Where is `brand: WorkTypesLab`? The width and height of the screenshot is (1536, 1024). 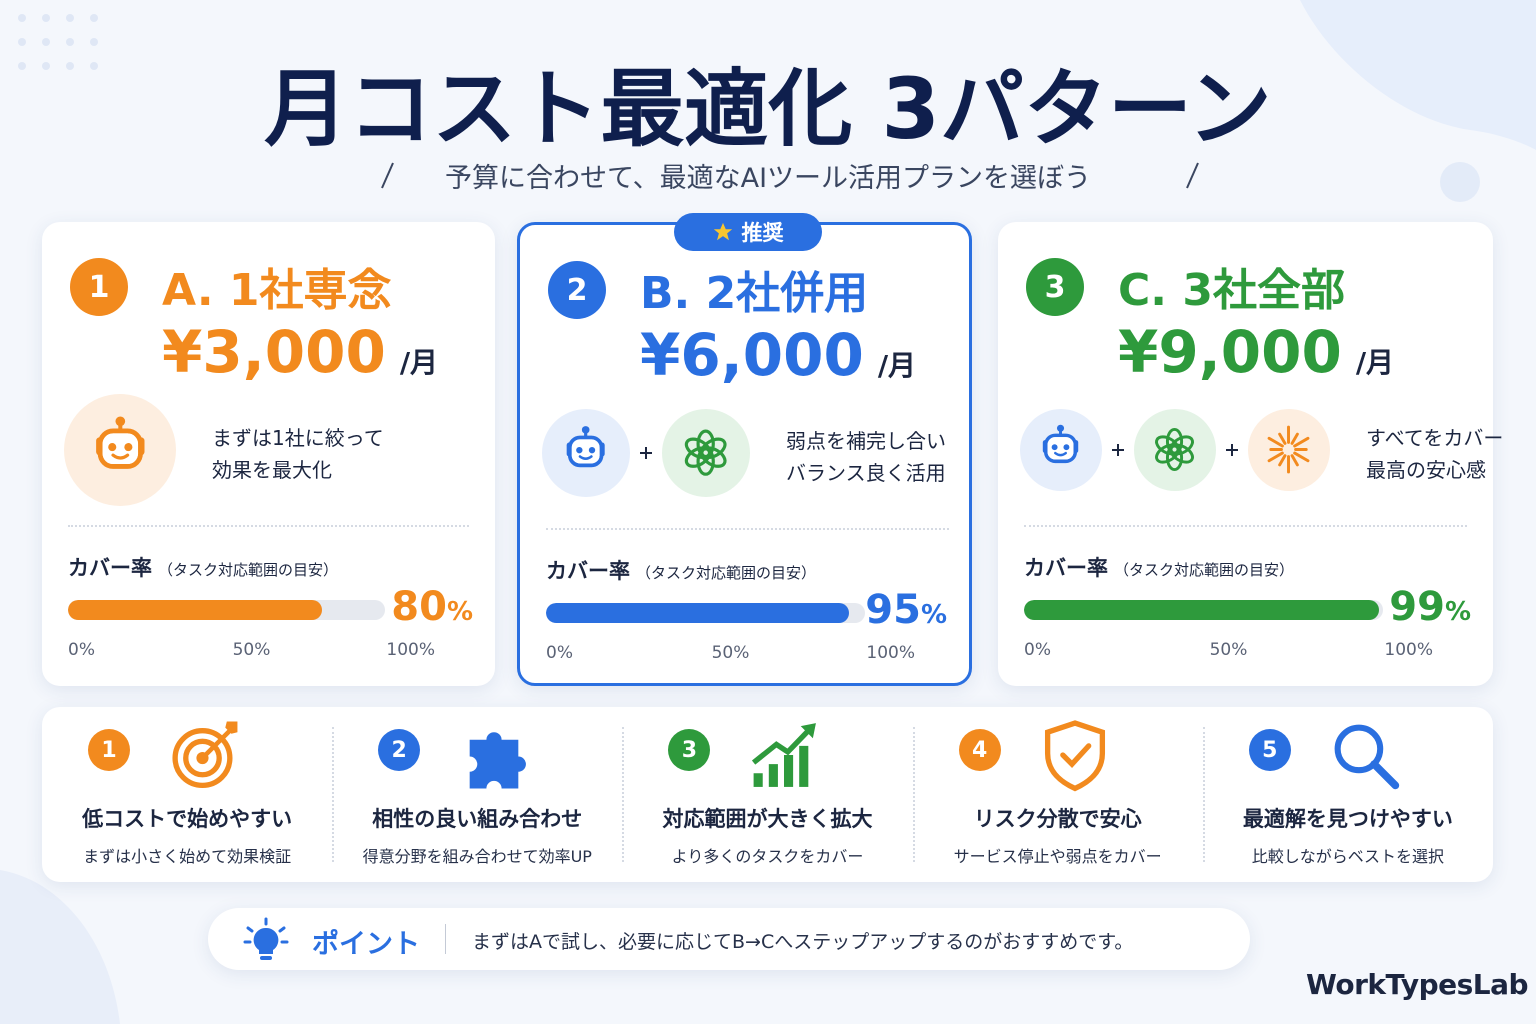
brand: WorkTypesLab is located at coordinates (1417, 984).